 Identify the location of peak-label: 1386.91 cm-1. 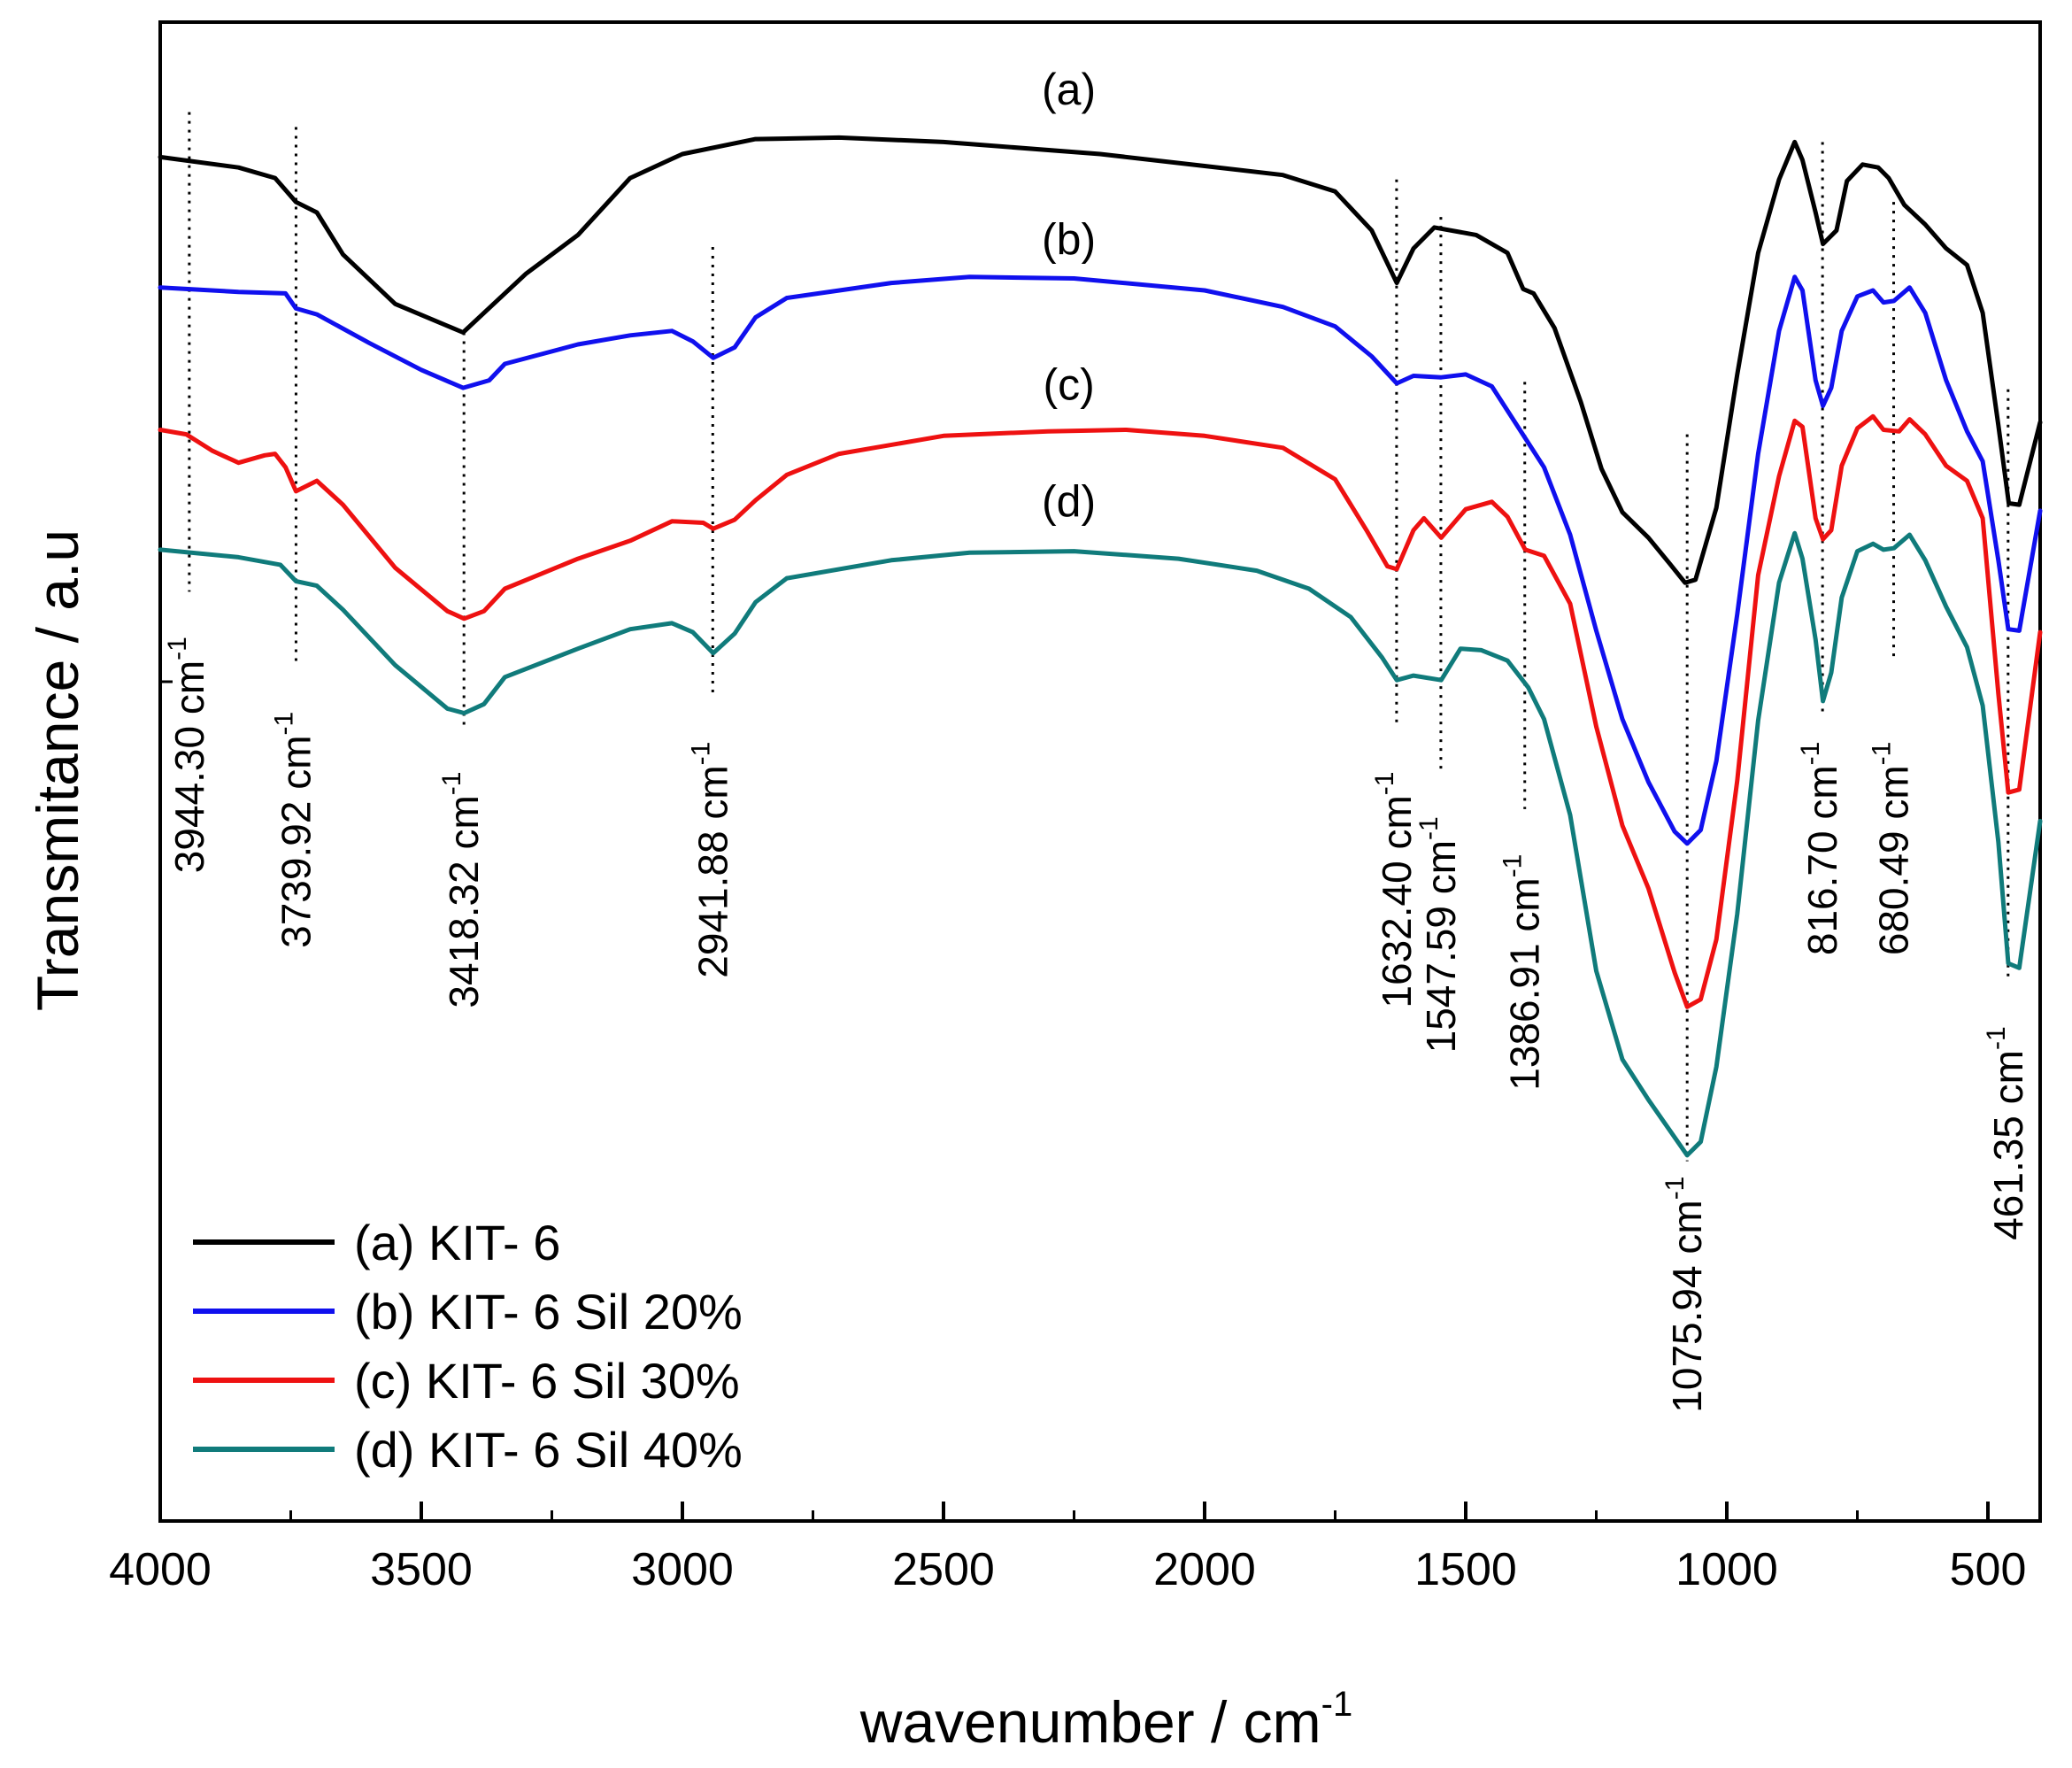
(1523, 972).